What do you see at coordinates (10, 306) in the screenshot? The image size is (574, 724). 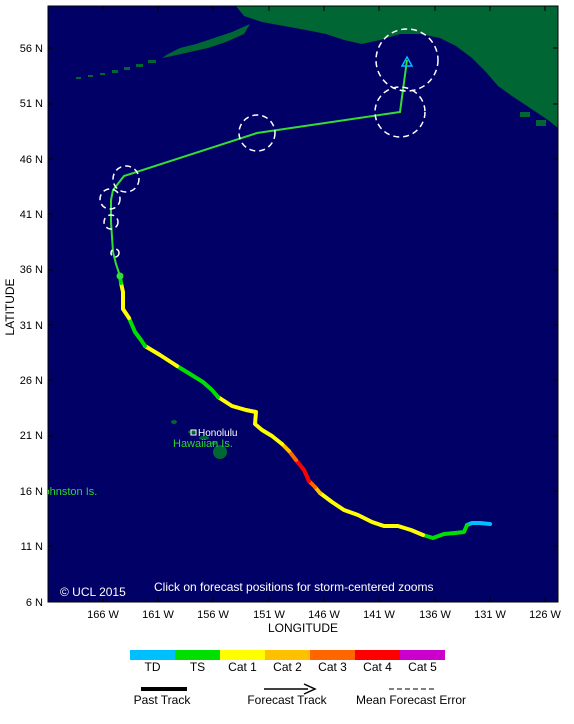 I see `y-axis-title: LATITUDE` at bounding box center [10, 306].